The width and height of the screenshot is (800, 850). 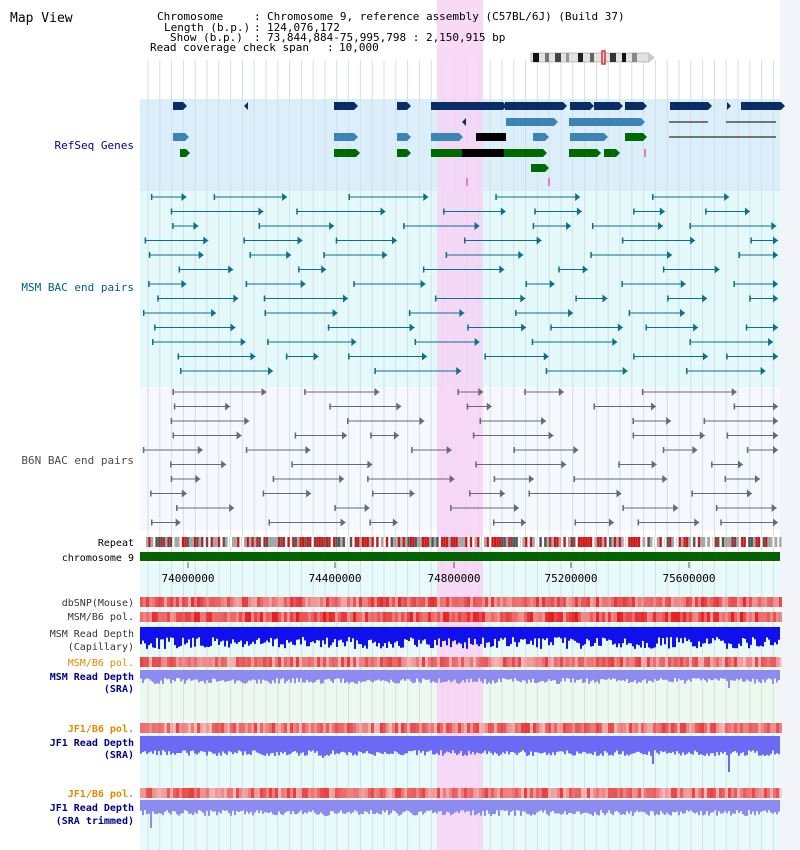 I want to click on chromosome-ideogram, so click(x=592, y=57).